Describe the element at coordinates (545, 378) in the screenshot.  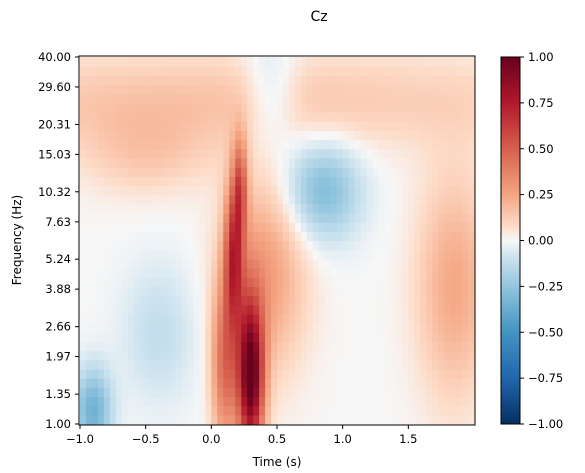
I see `colorbar-tick-label: −0.75` at that location.